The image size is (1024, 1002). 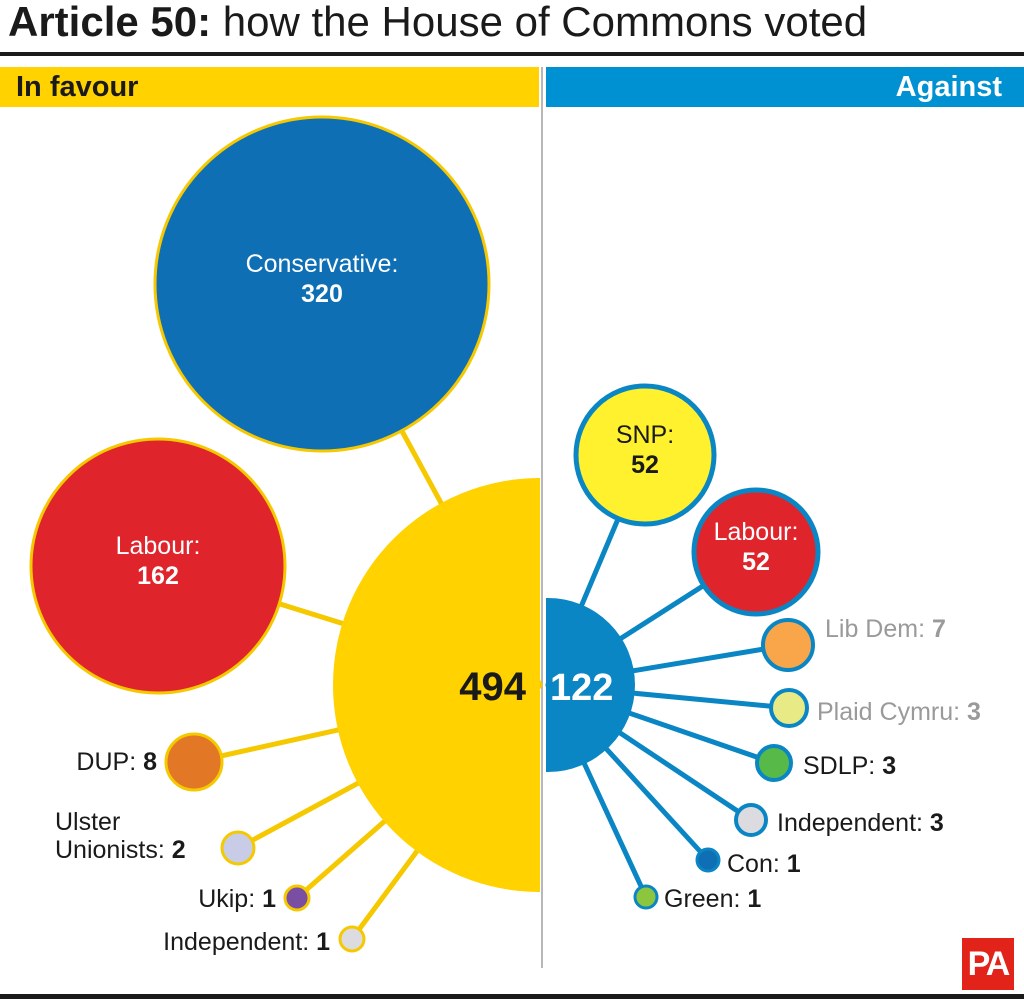 What do you see at coordinates (794, 864) in the screenshot?
I see `against-con-value: 1` at bounding box center [794, 864].